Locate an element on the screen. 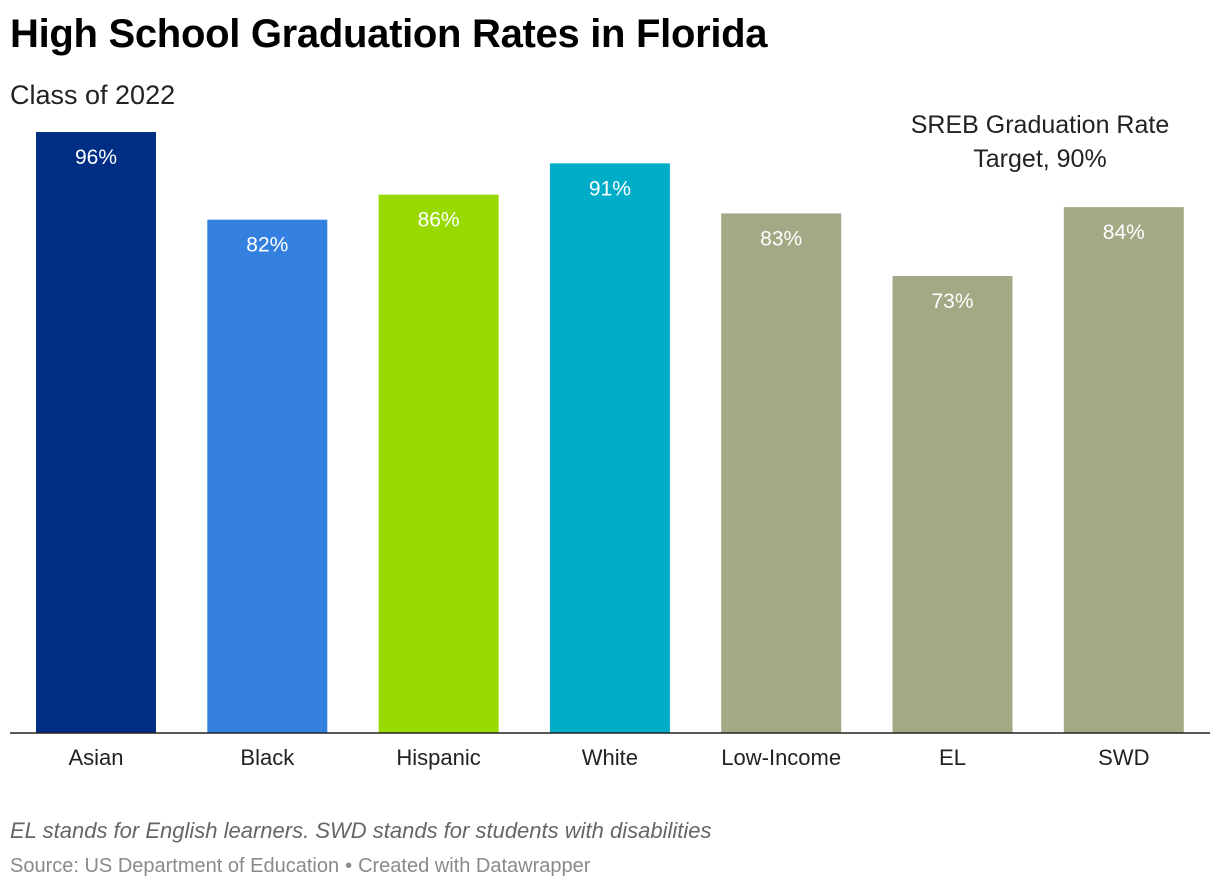  x-tick-label: EL is located at coordinates (952, 757).